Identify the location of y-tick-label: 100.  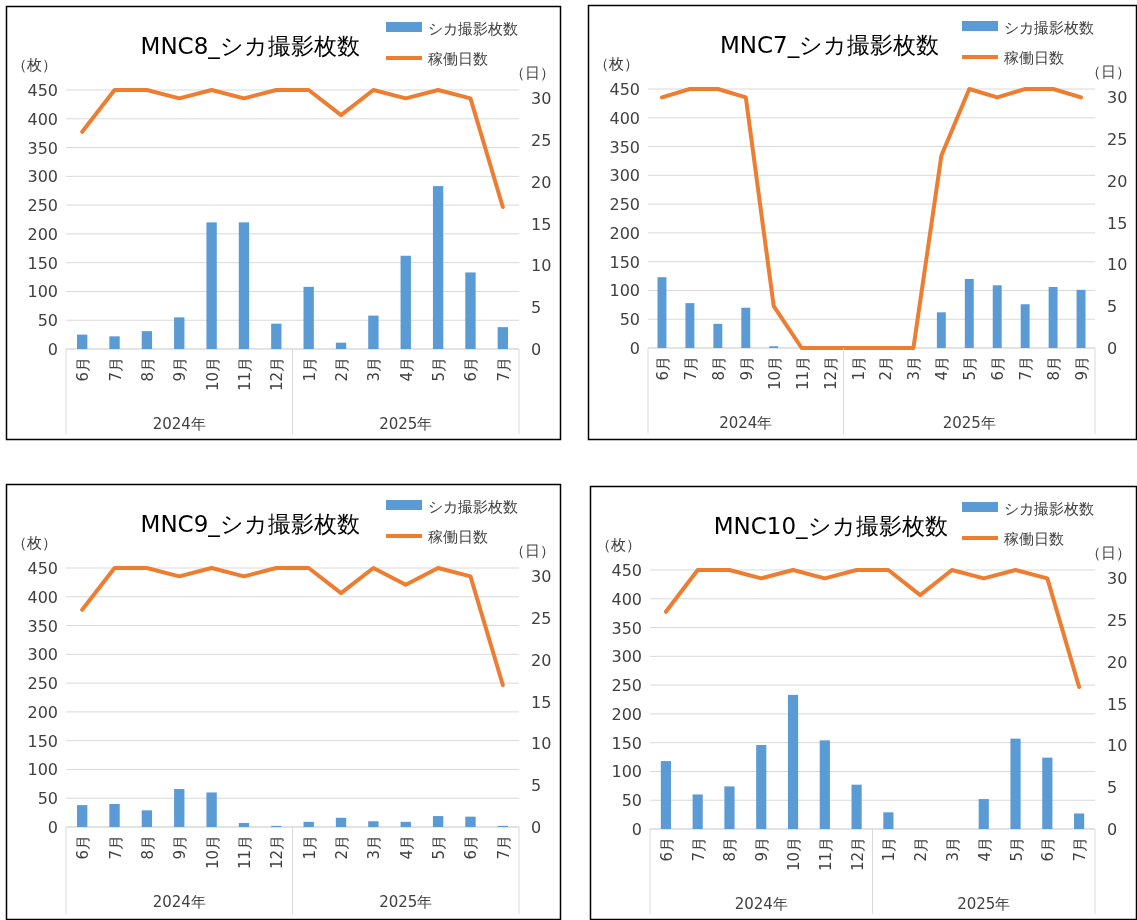
(42, 770).